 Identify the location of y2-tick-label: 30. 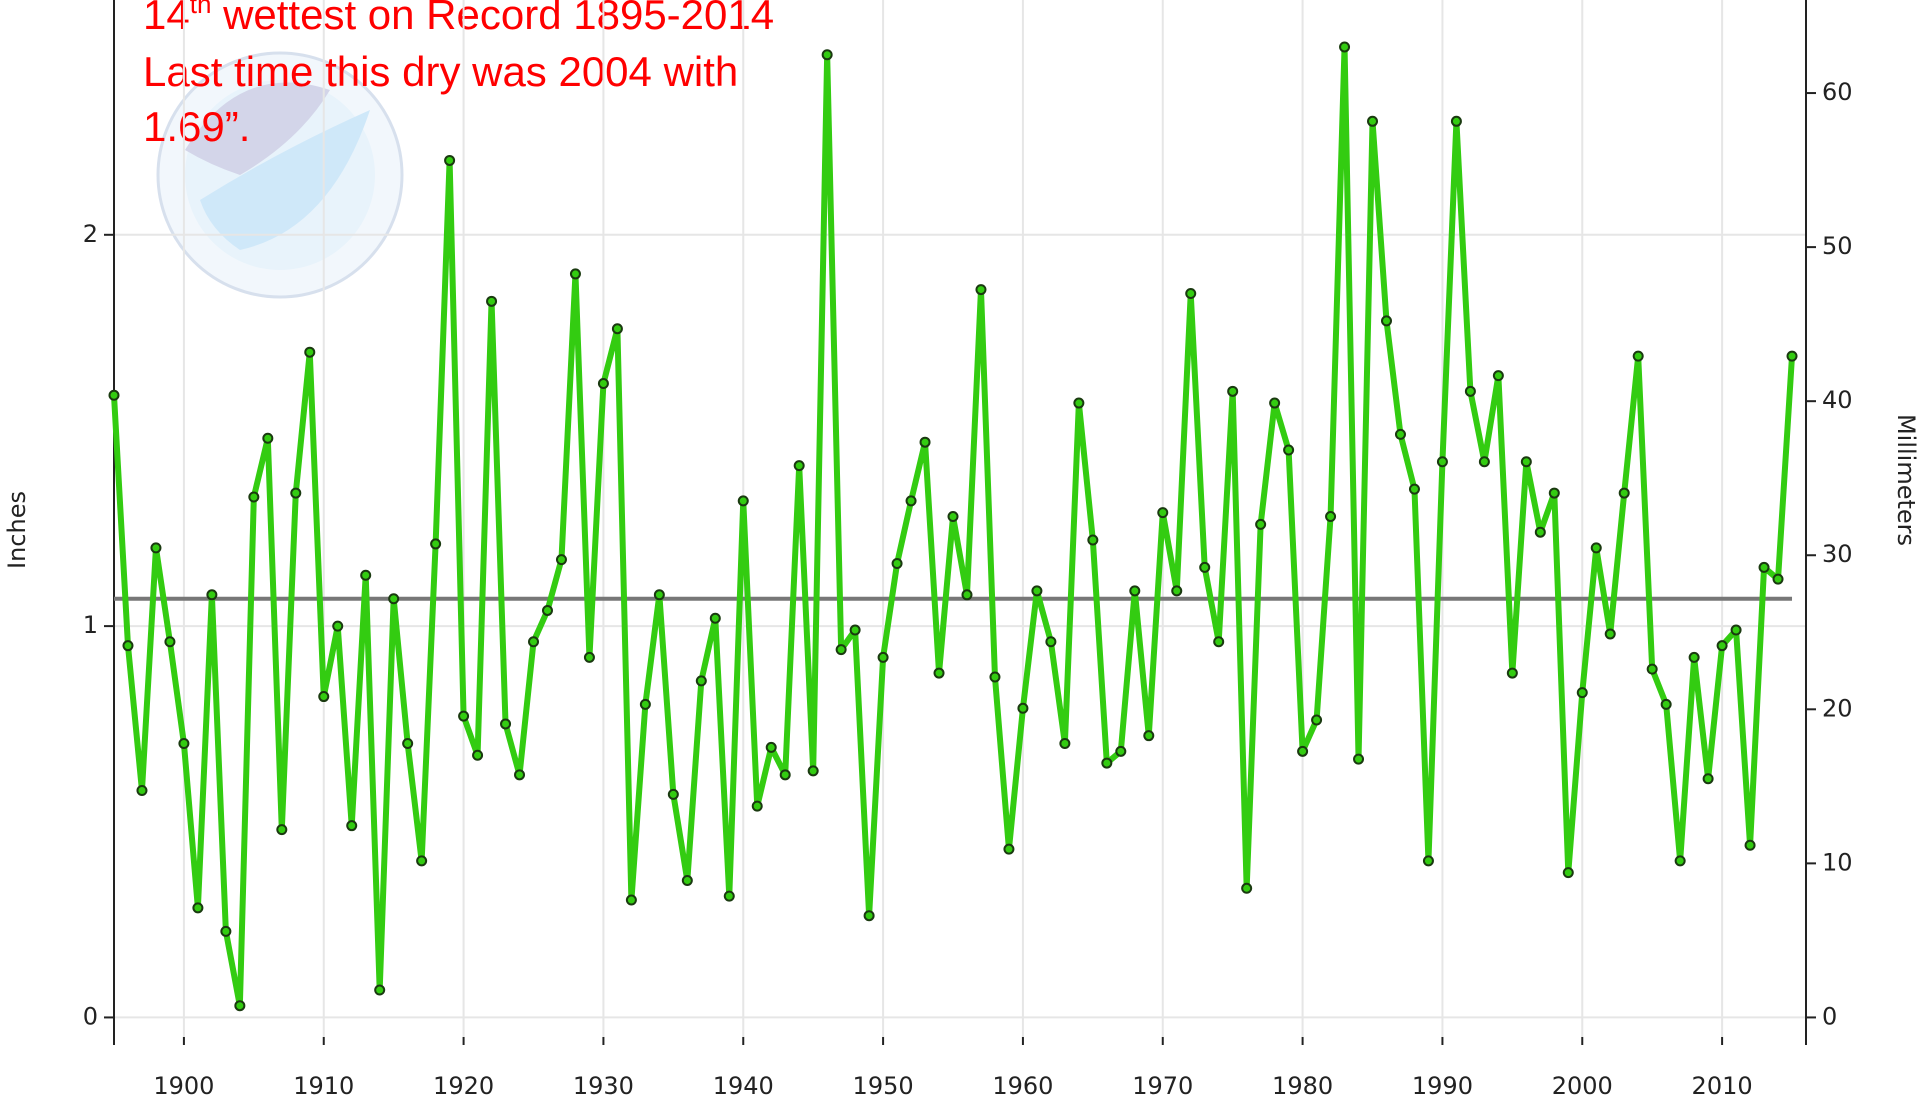
(1837, 554).